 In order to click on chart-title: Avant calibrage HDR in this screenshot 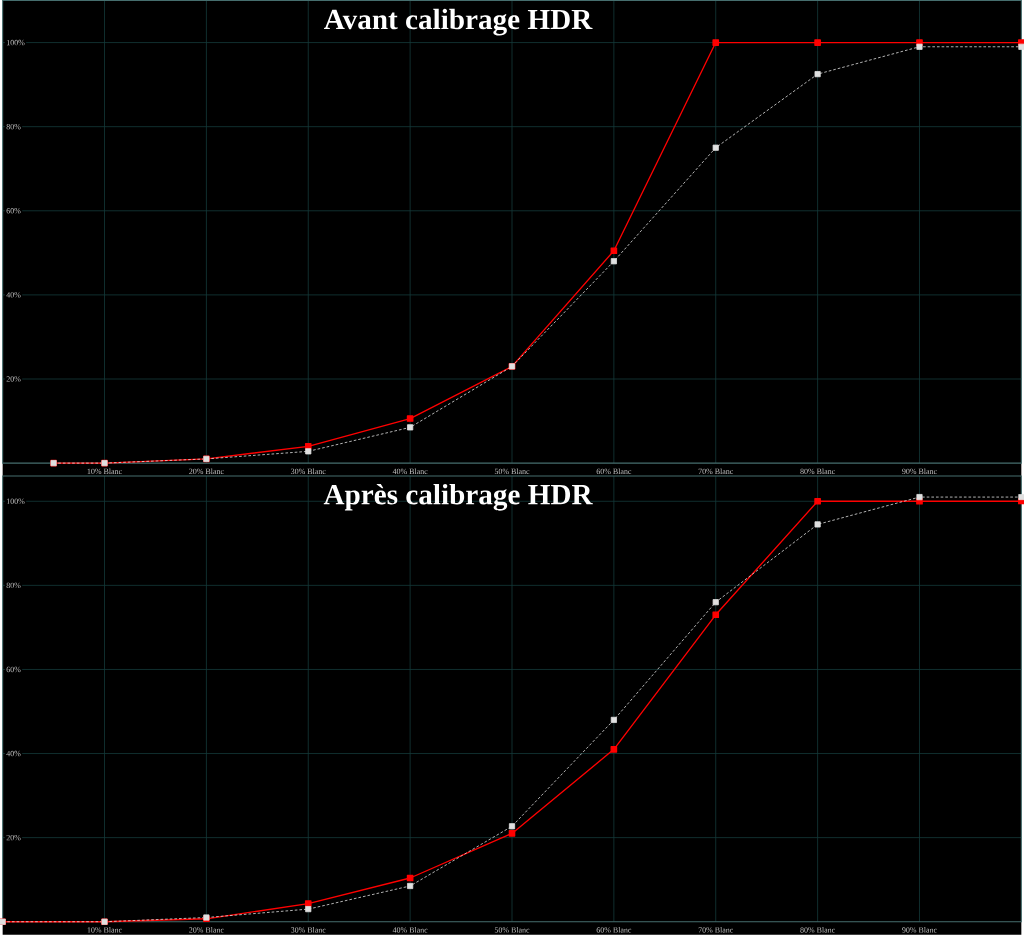, I will do `click(458, 22)`.